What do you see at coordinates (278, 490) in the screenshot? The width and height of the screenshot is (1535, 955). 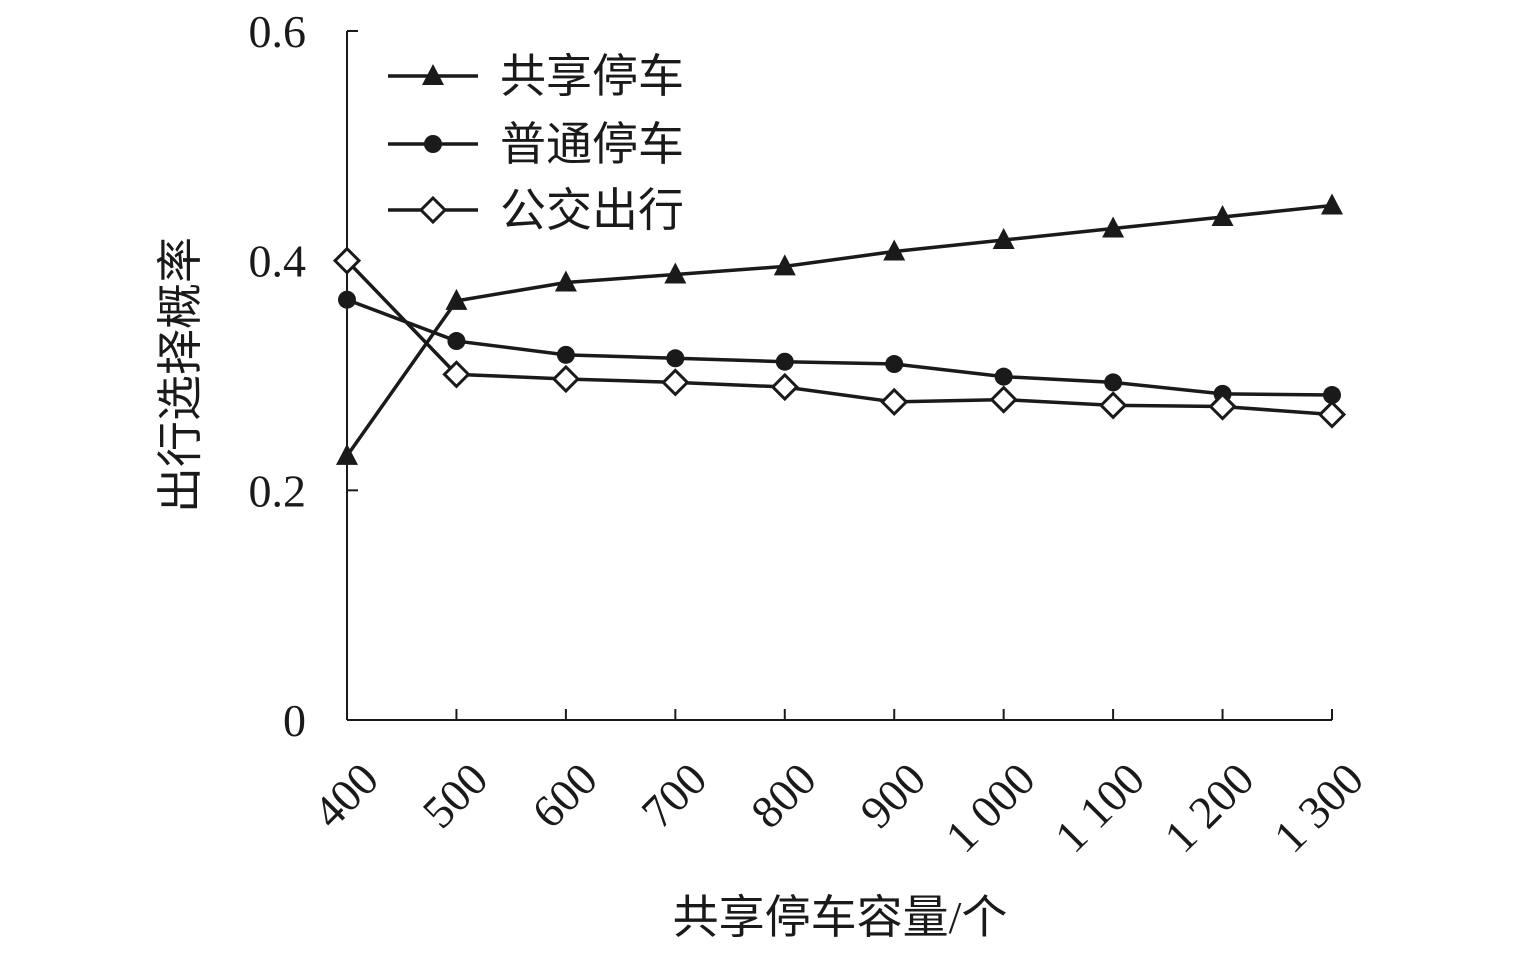 I see `y-tick-label: 0.2` at bounding box center [278, 490].